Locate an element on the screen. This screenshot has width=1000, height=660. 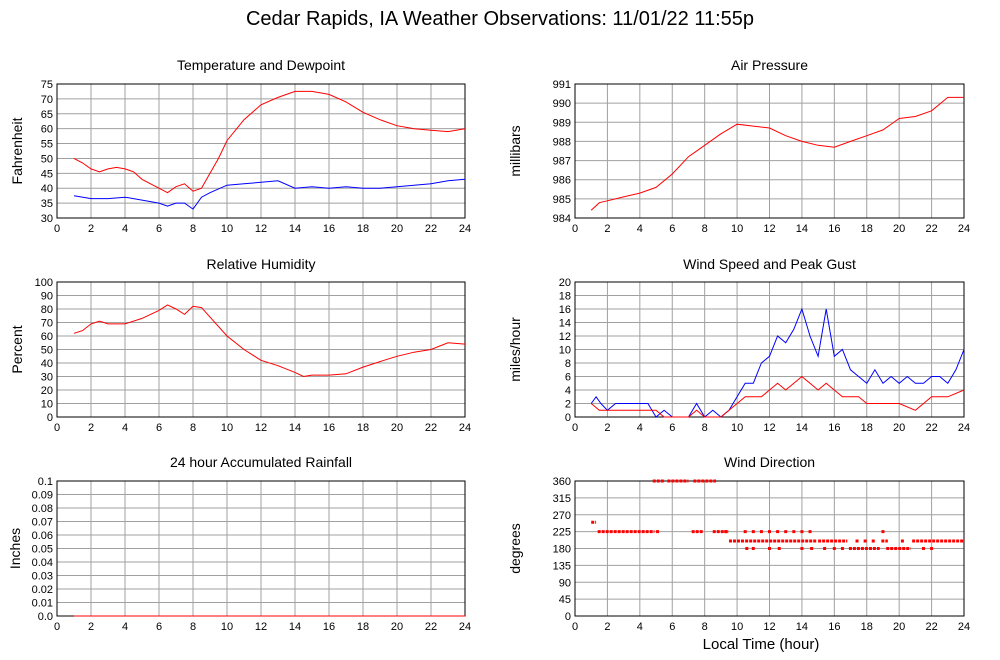
y-tick-label: 80 is located at coordinates (47, 310).